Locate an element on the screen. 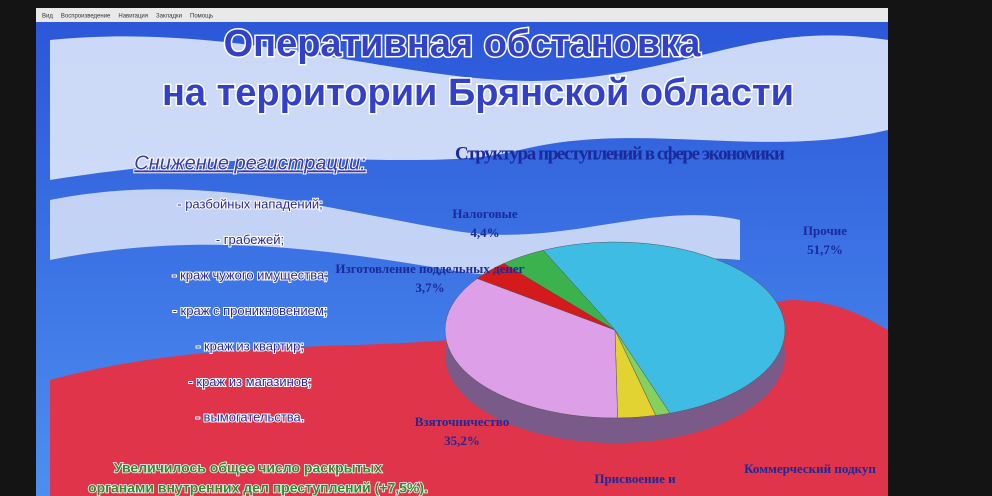 Image resolution: width=992 pixels, height=496 pixels. value-label: 3,7% is located at coordinates (429, 287).